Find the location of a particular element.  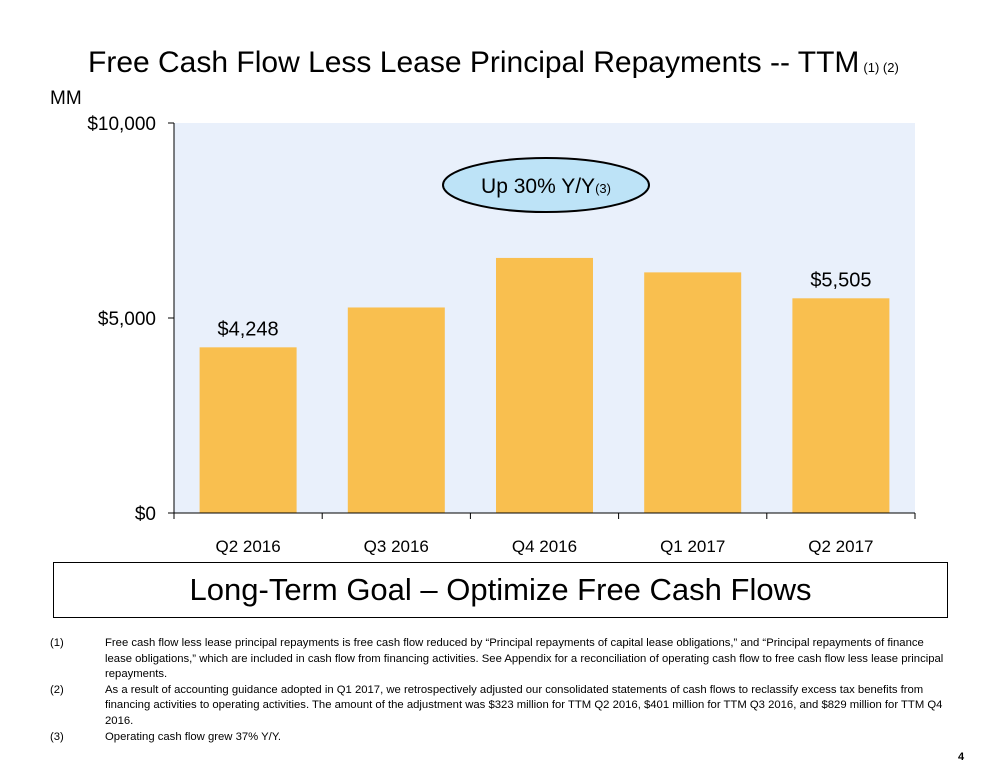

footnote-text: Operating cash flow grew 37% Y/Y. is located at coordinates (193, 736).